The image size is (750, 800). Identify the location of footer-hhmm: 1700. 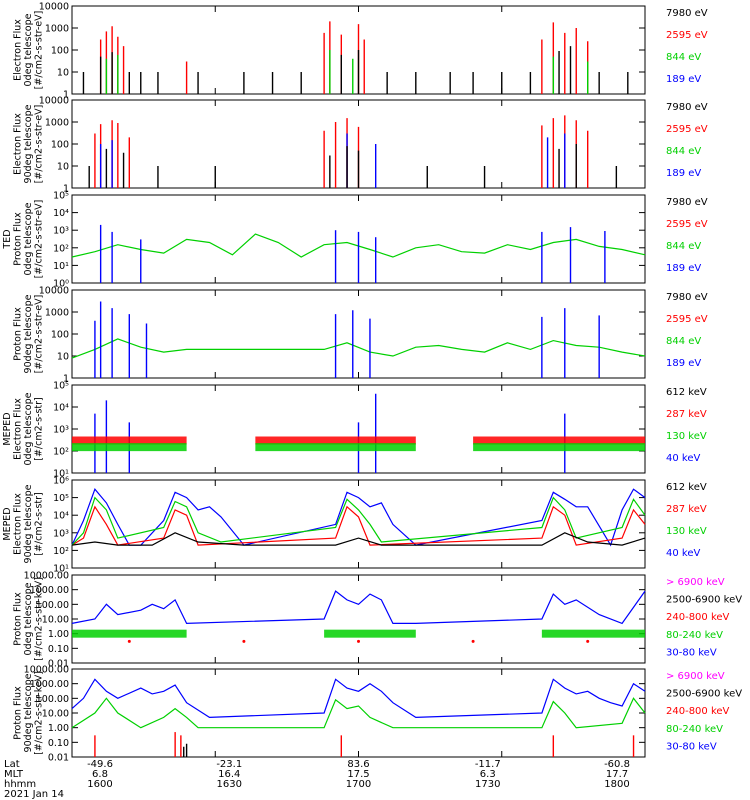
(358, 784).